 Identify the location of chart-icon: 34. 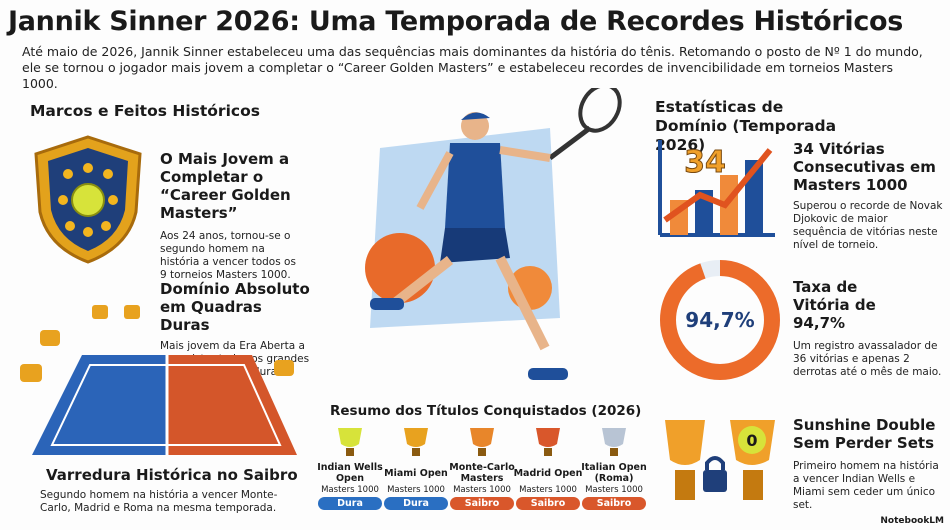
(716, 188).